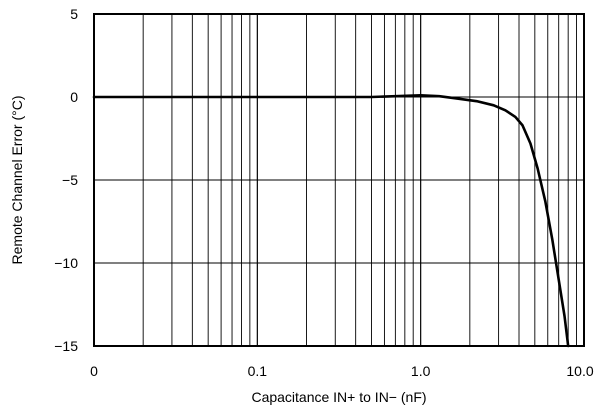  What do you see at coordinates (74, 97) in the screenshot?
I see `y-tick-label: 0` at bounding box center [74, 97].